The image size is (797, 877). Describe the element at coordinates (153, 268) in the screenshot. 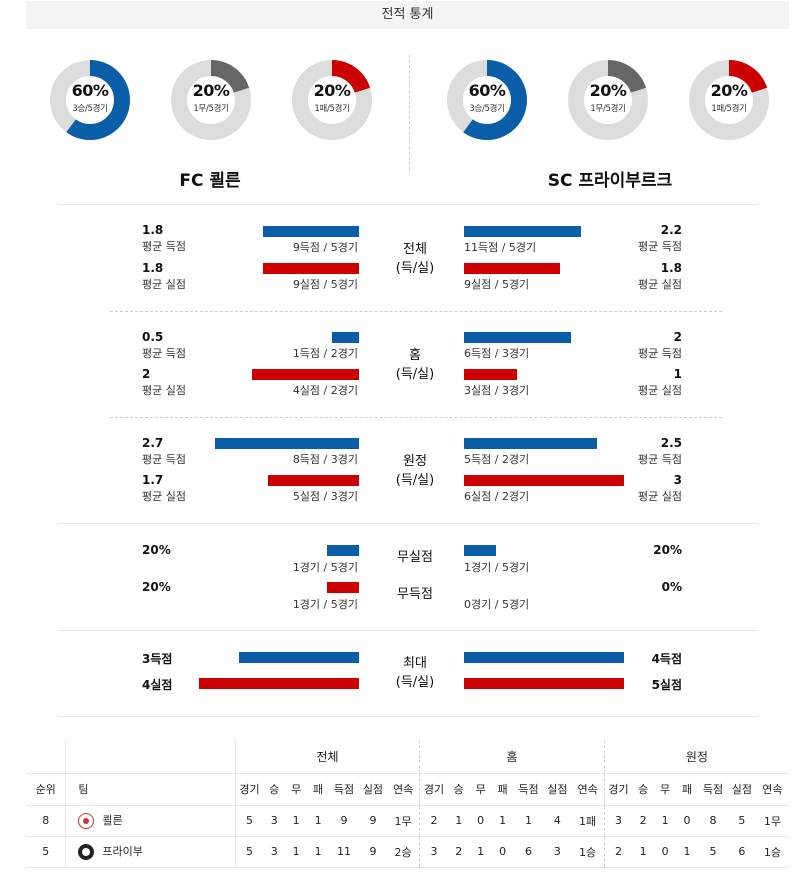

I see `home-avg-conceded: 1.8` at that location.